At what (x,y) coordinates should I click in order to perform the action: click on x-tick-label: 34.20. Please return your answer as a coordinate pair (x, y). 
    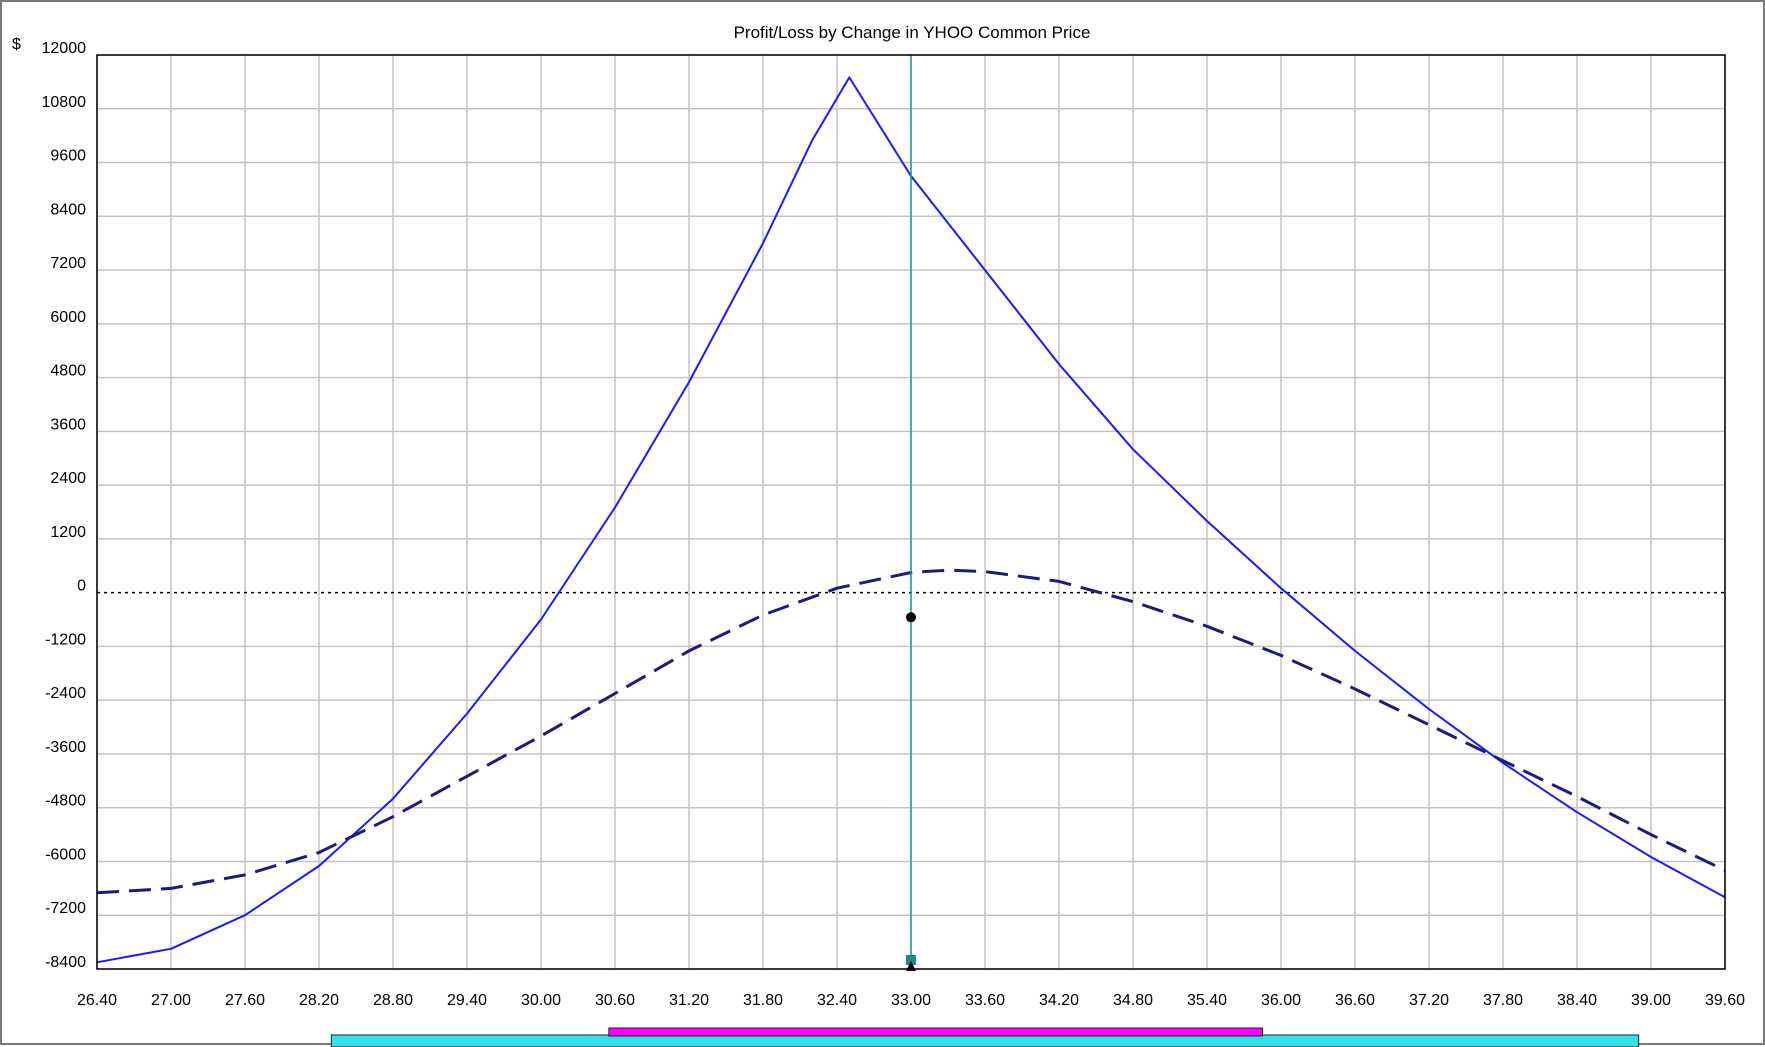
    Looking at the image, I should click on (1059, 1000).